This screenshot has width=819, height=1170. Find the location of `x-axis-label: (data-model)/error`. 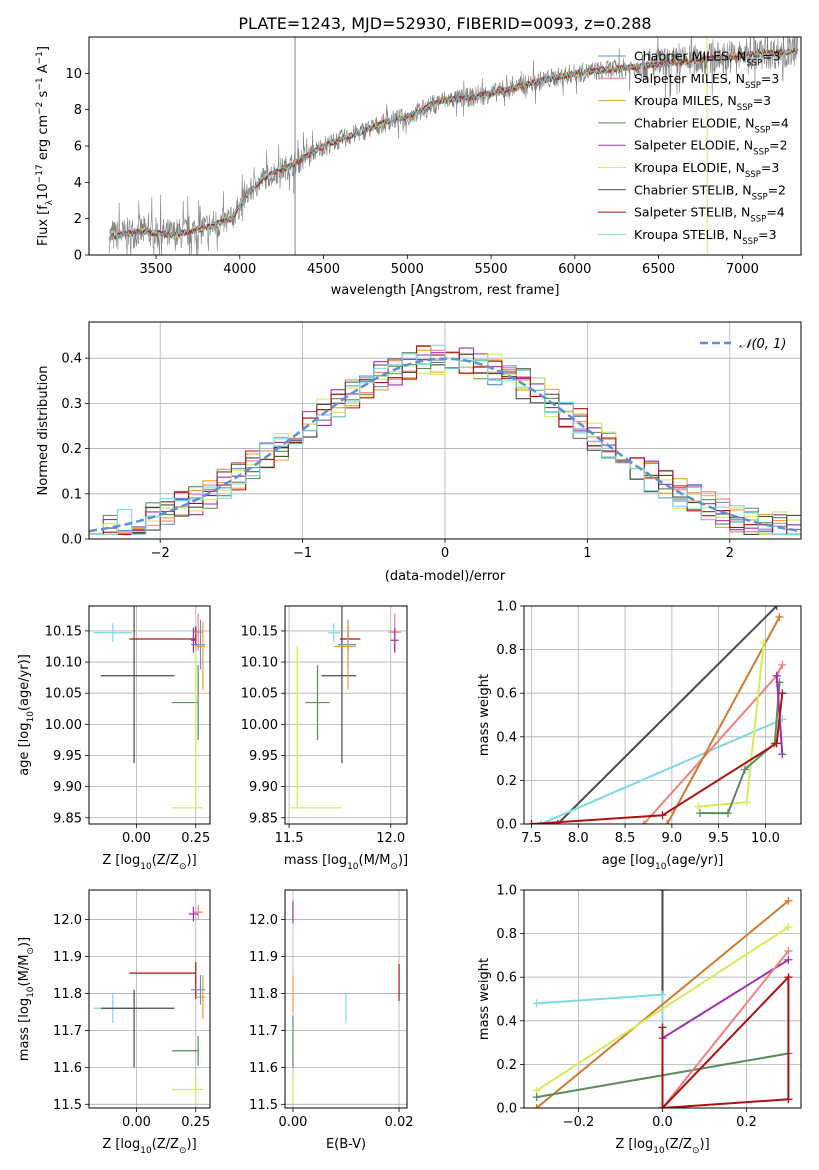

x-axis-label: (data-model)/error is located at coordinates (445, 576).